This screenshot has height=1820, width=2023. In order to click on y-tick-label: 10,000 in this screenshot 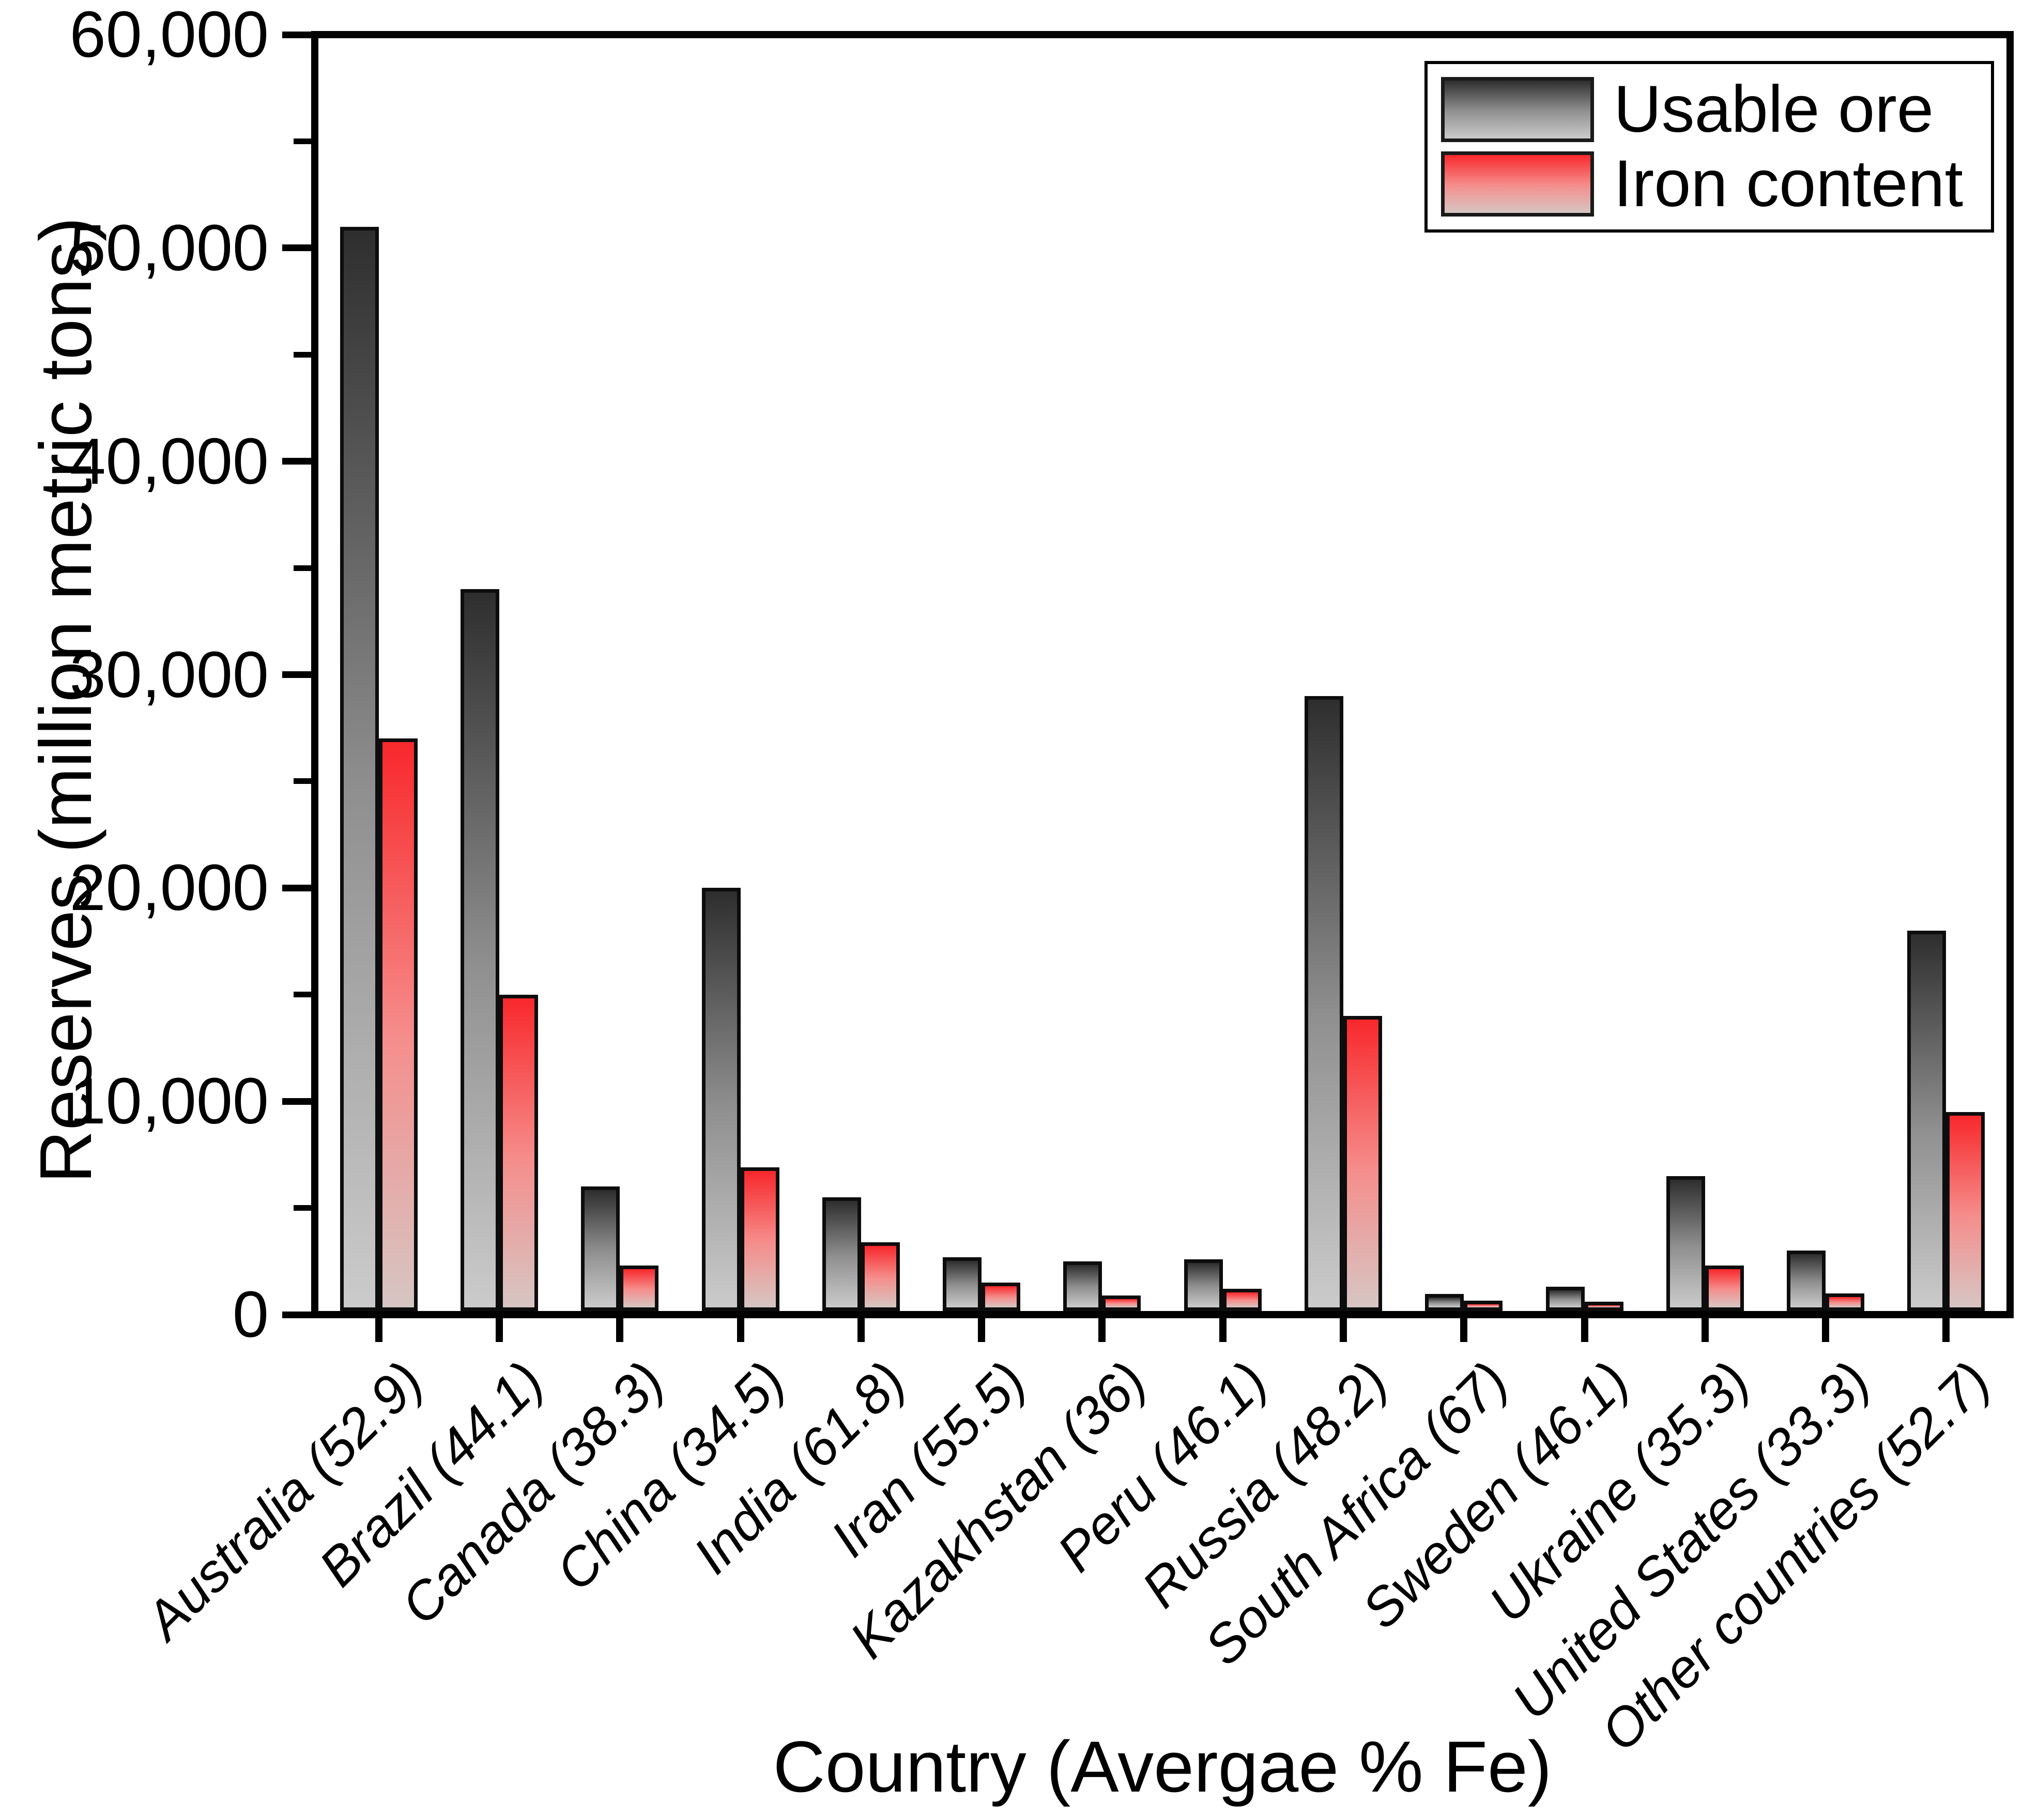, I will do `click(169, 1101)`.